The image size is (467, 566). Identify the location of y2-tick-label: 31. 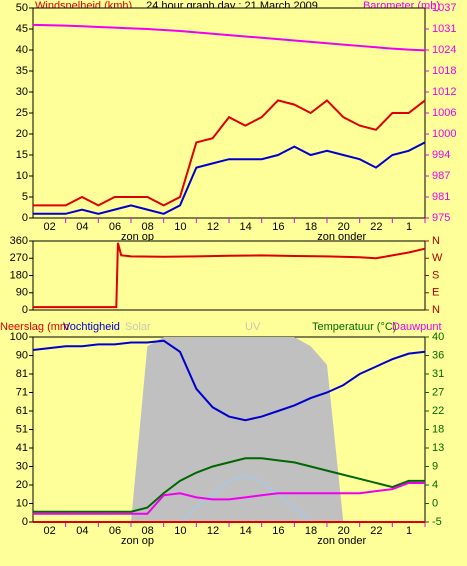
(438, 374).